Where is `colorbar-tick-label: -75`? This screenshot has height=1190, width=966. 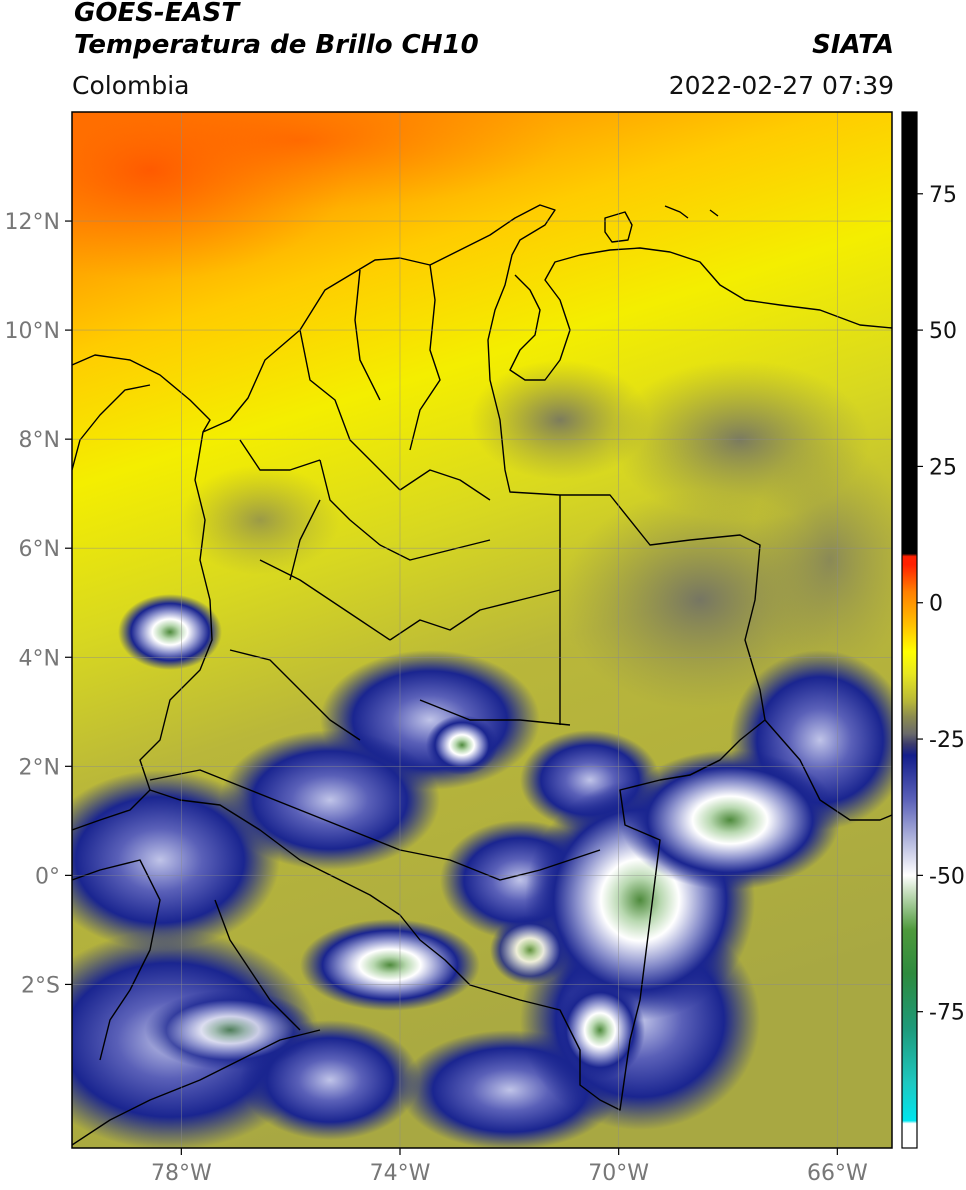 colorbar-tick-label: -75 is located at coordinates (947, 1013).